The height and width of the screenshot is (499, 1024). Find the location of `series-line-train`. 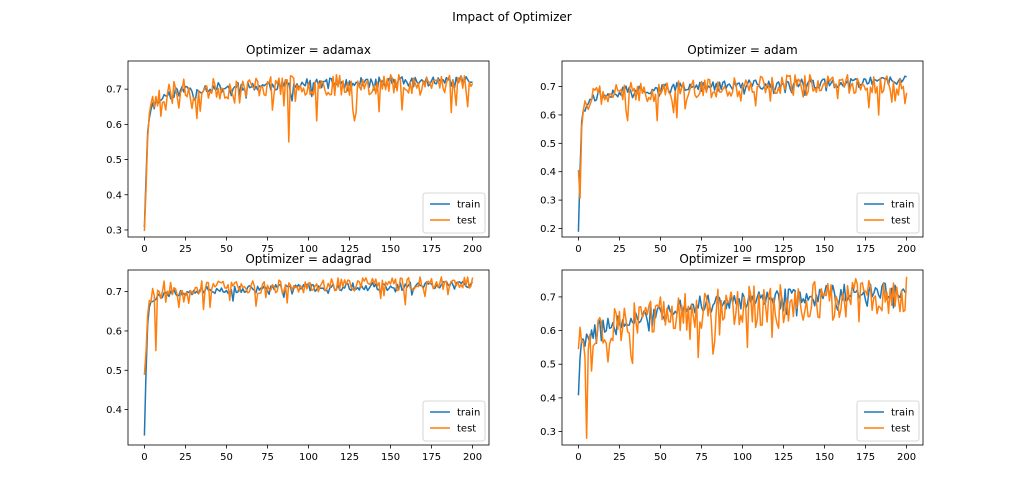

series-line-train is located at coordinates (742, 153).